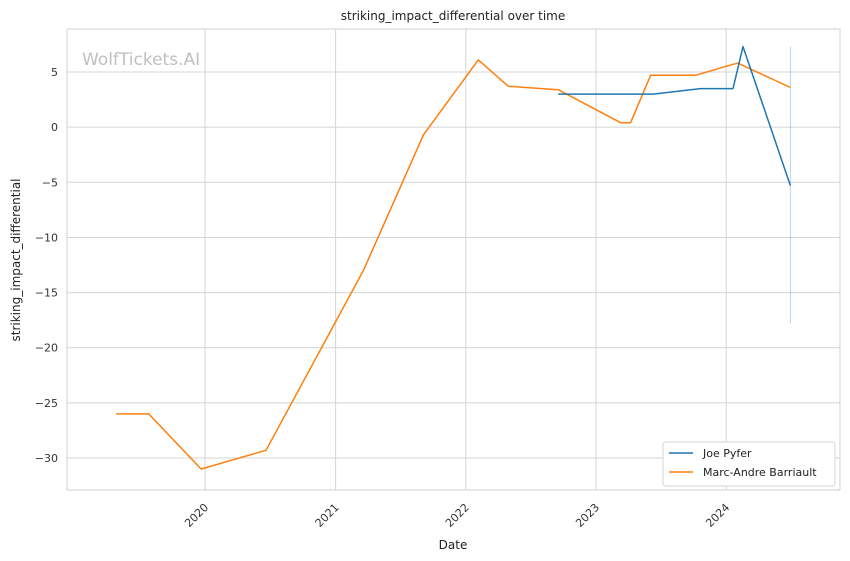 The image size is (850, 561). What do you see at coordinates (54, 127) in the screenshot?
I see `y-tick-label: 0` at bounding box center [54, 127].